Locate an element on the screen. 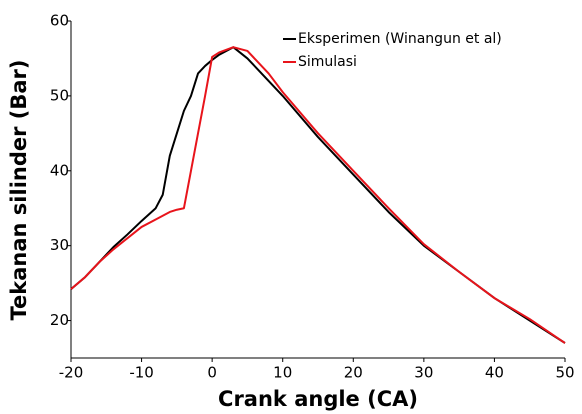 This screenshot has width=582, height=414. legend-label: Simulasi is located at coordinates (327, 62).